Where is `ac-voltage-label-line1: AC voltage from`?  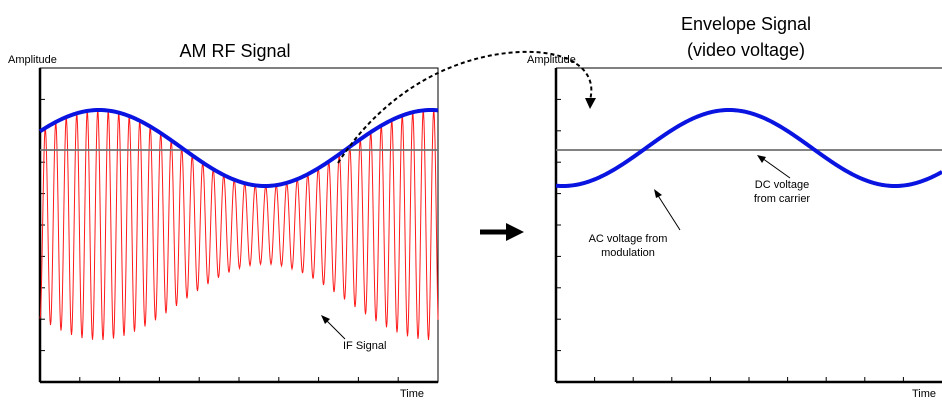 ac-voltage-label-line1: AC voltage from is located at coordinates (628, 239).